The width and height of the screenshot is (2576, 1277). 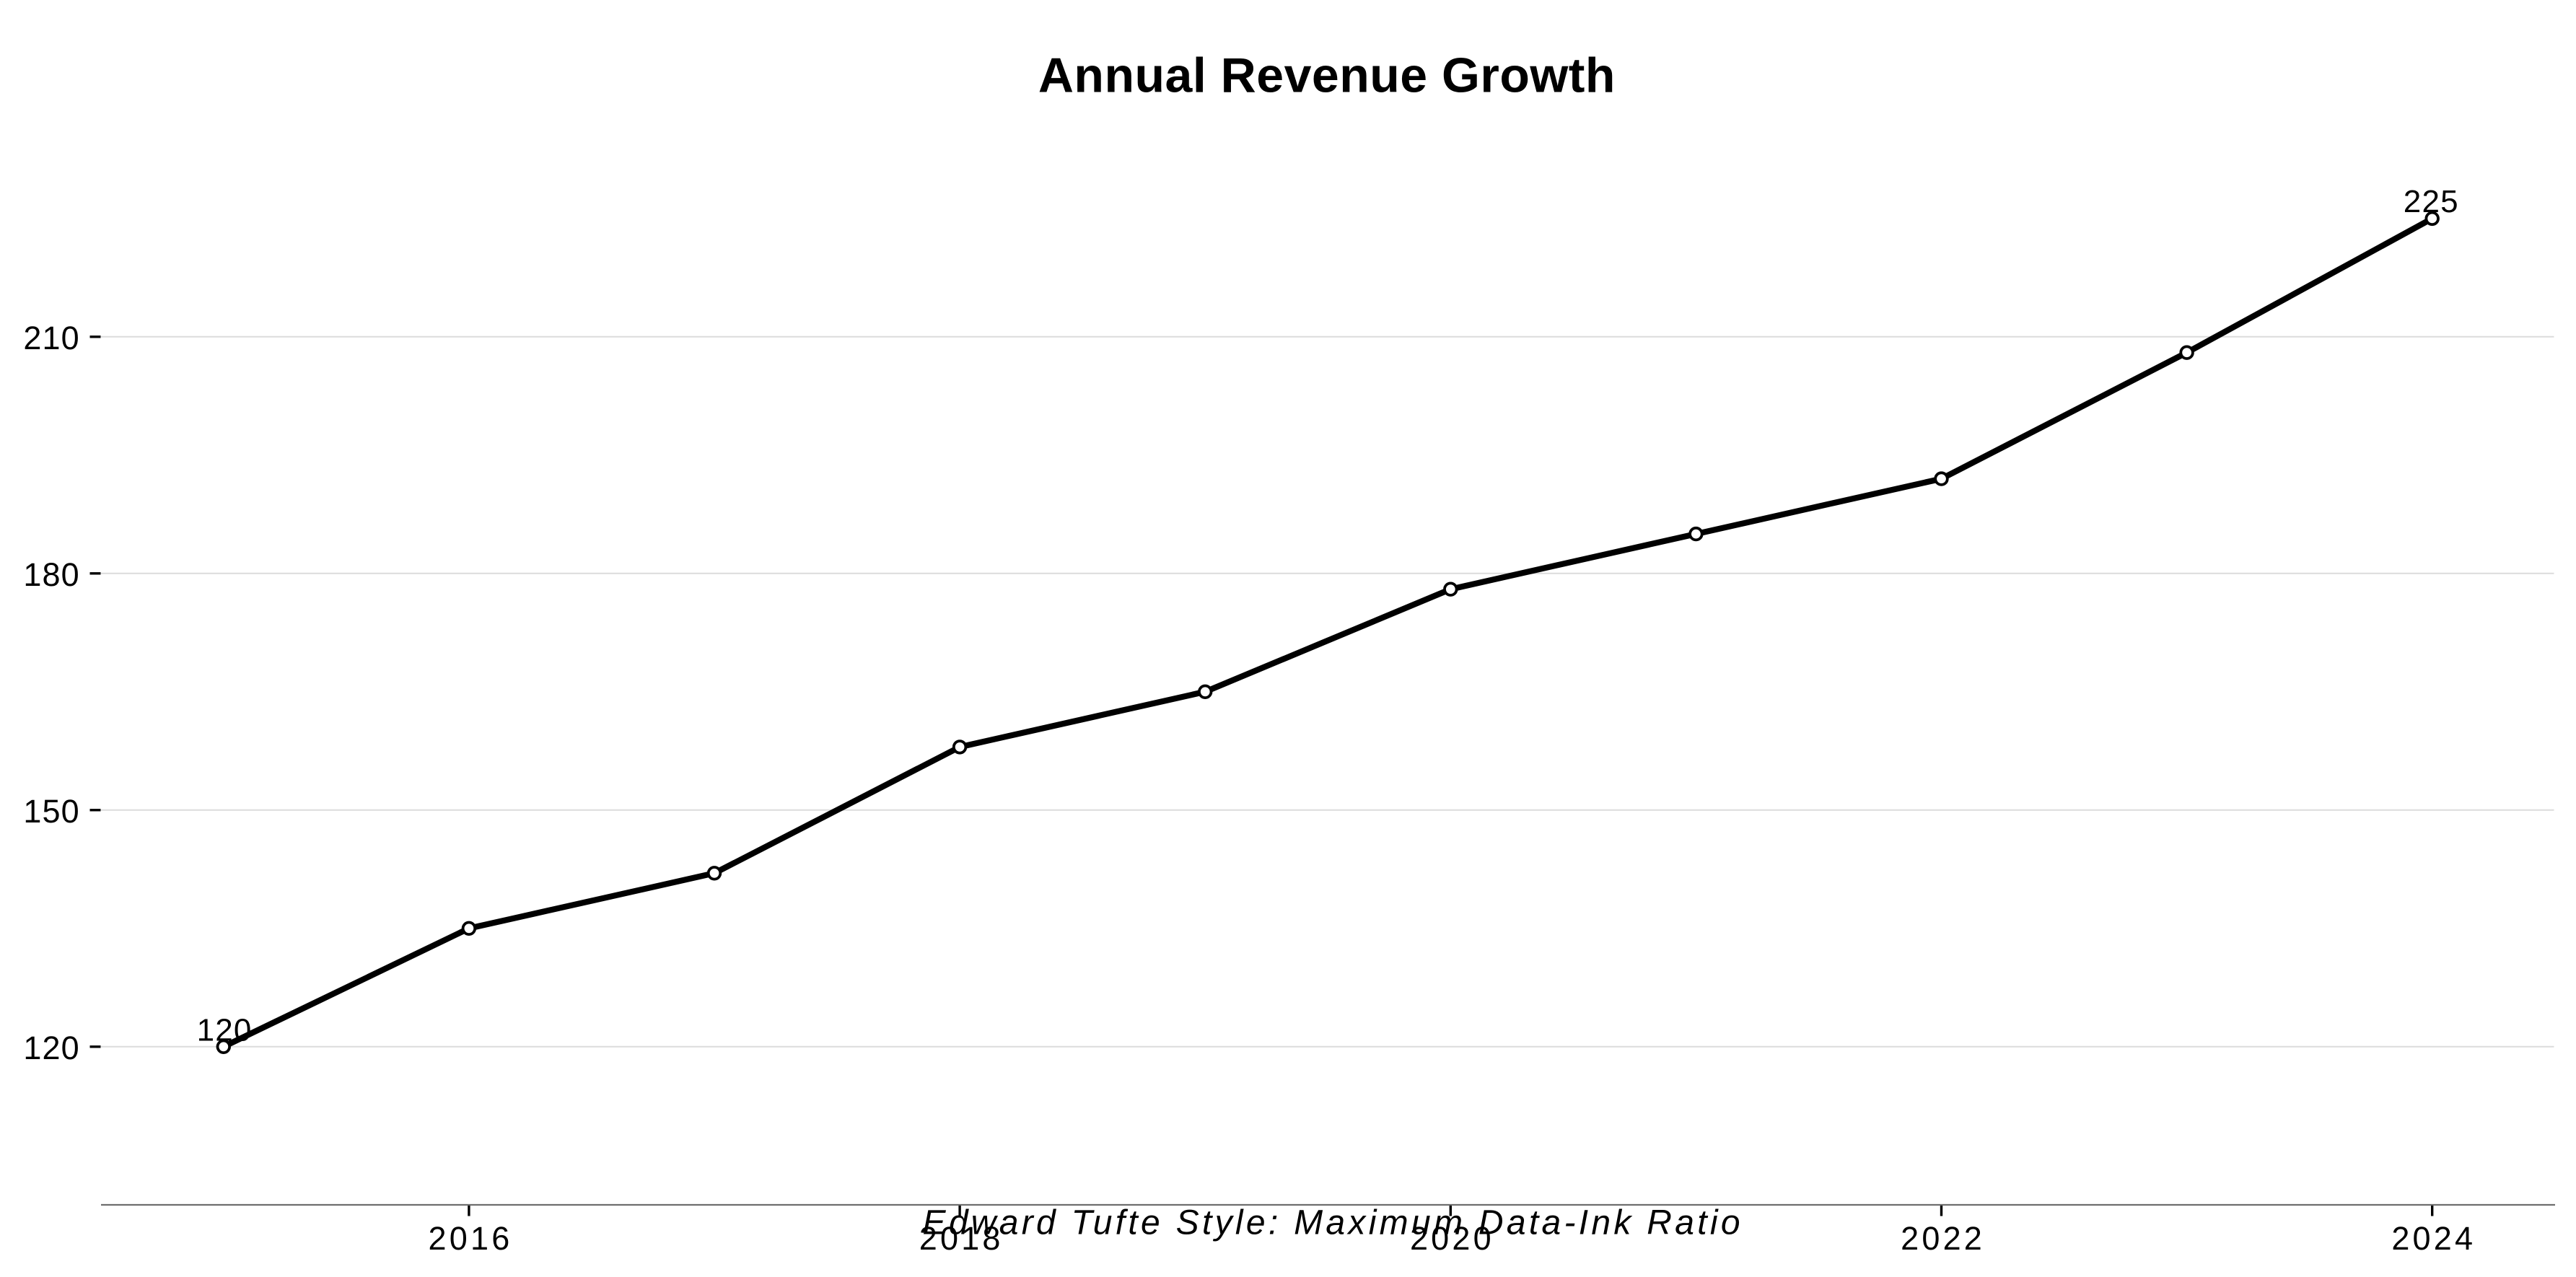 I want to click on svg-text: 210, so click(x=51, y=338).